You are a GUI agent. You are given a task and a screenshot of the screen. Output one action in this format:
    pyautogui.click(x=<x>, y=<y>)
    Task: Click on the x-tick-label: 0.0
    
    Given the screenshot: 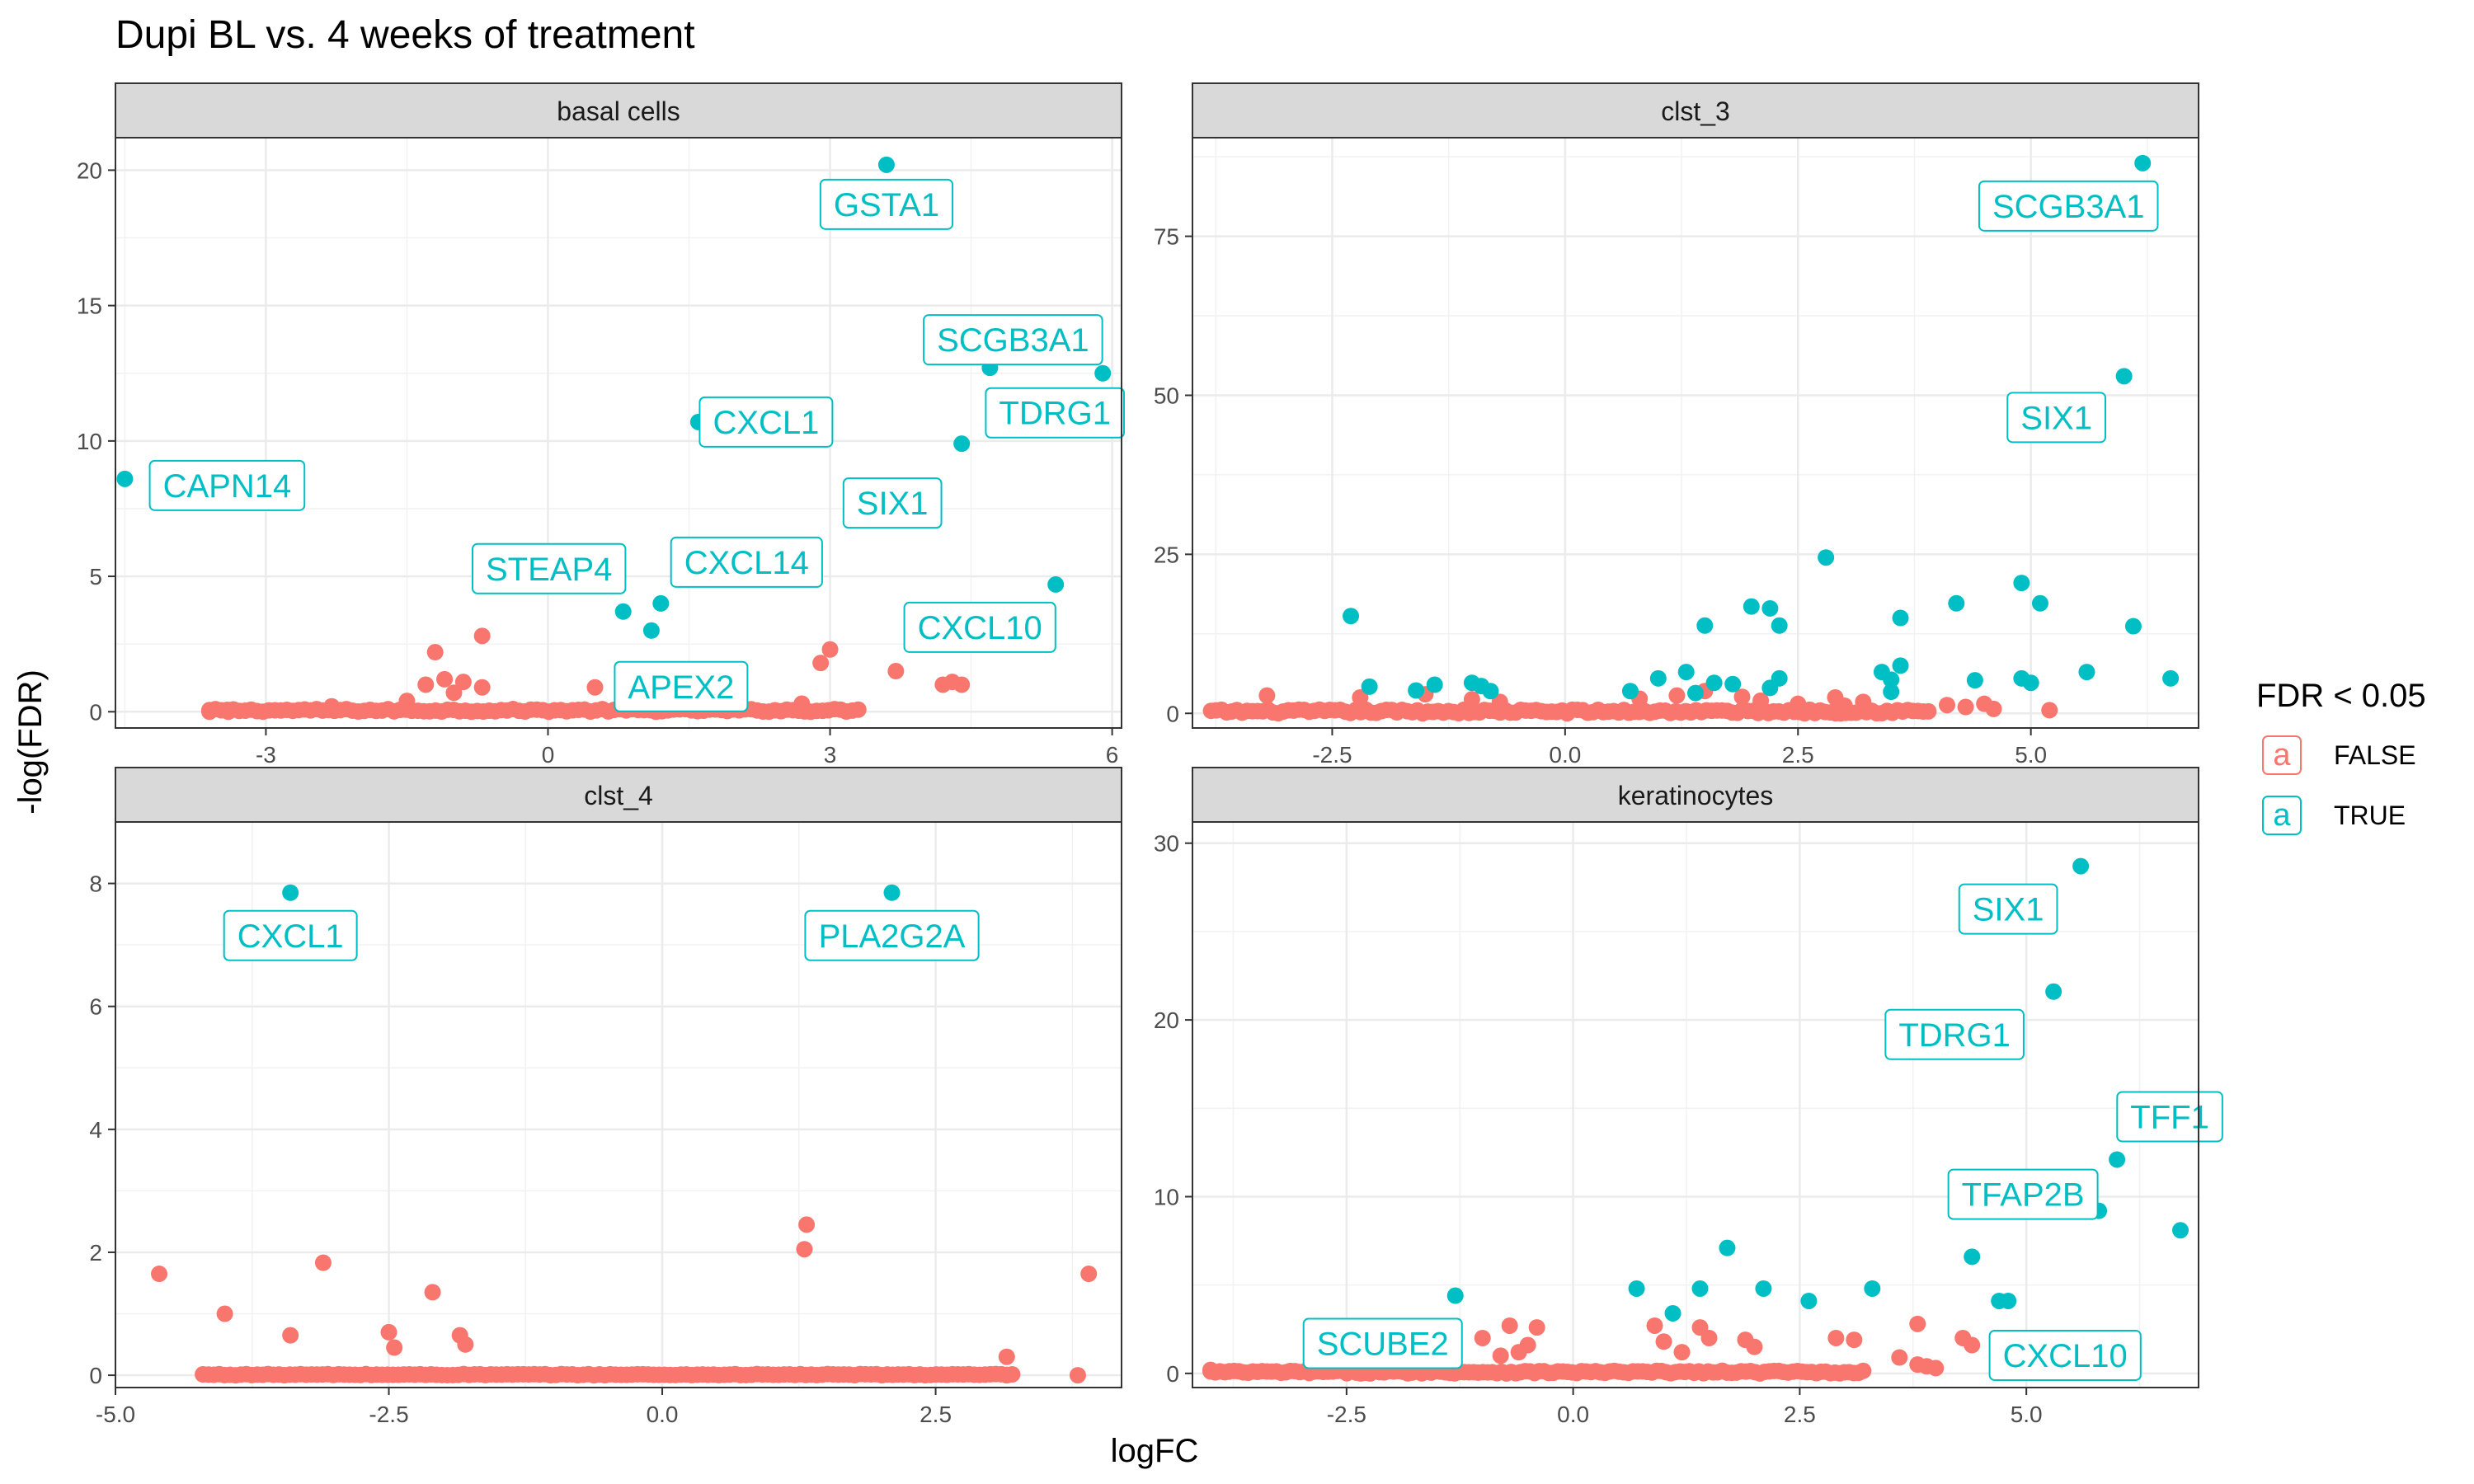 What is the action you would take?
    pyautogui.click(x=1573, y=1414)
    